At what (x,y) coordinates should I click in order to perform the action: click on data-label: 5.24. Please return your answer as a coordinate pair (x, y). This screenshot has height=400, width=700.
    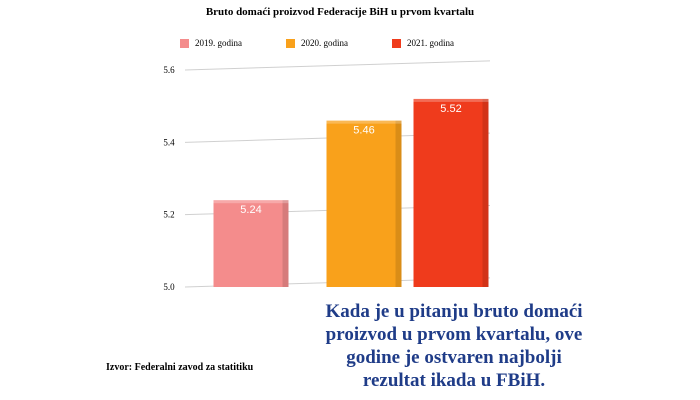
    Looking at the image, I should click on (250, 210).